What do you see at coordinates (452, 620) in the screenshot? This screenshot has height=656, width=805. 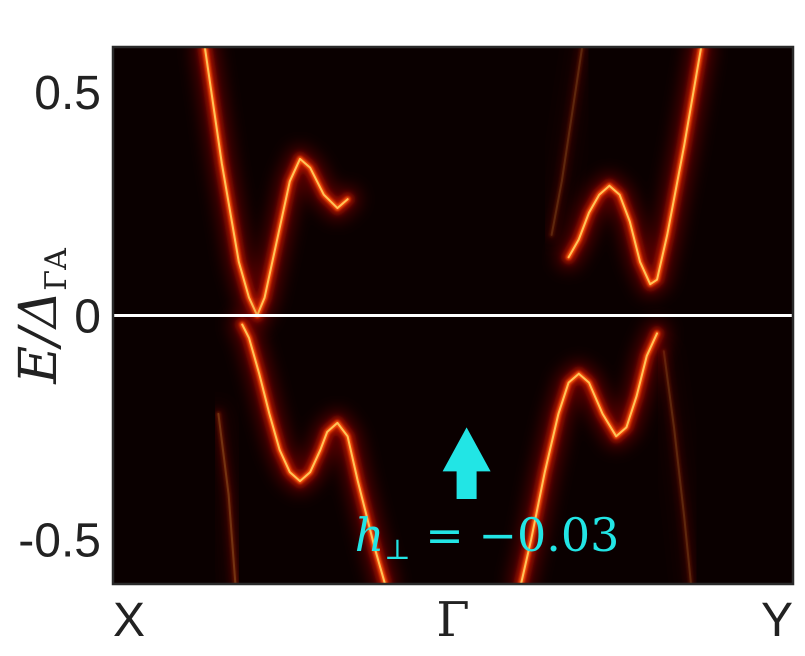 I see `x-tick-label-1: Γ` at bounding box center [452, 620].